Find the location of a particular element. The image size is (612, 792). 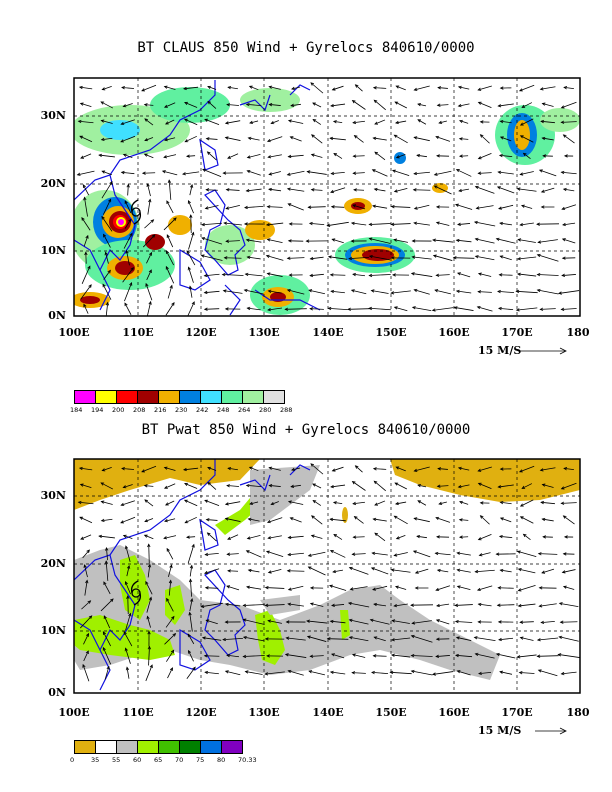

colorbar-label: 75 is located at coordinates (200, 760).